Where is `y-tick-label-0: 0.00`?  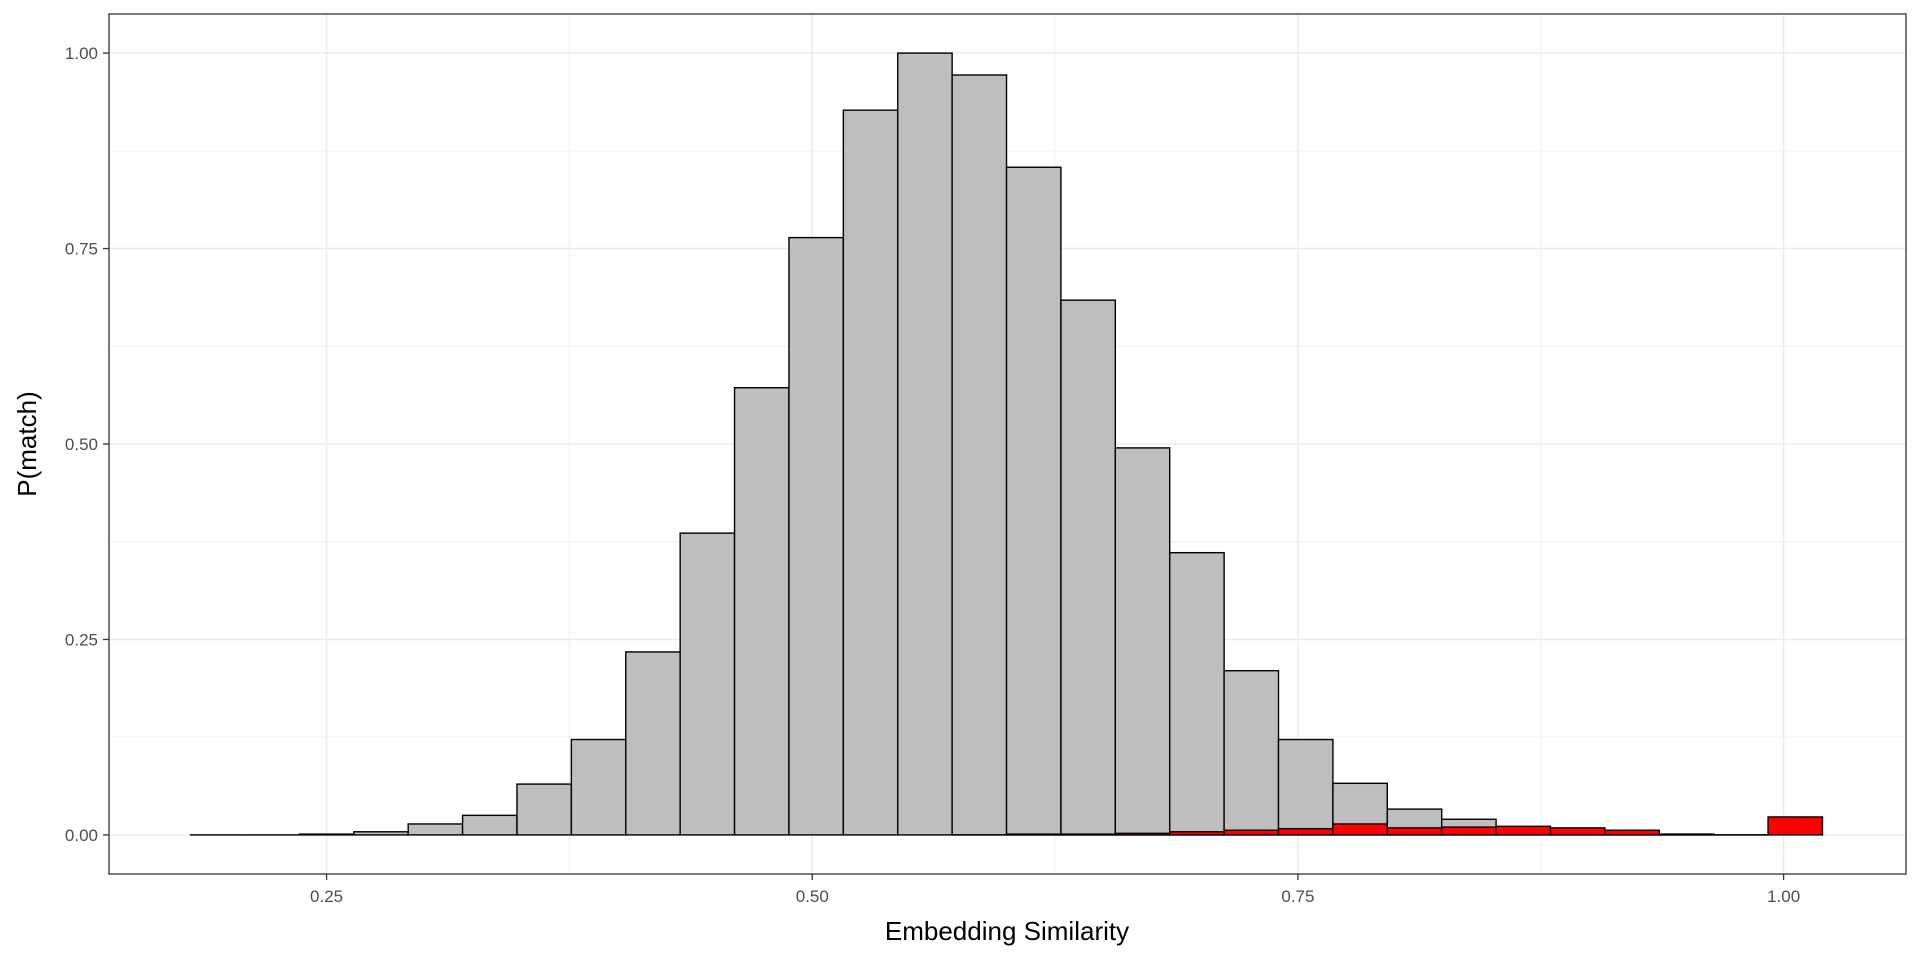
y-tick-label-0: 0.00 is located at coordinates (81, 835).